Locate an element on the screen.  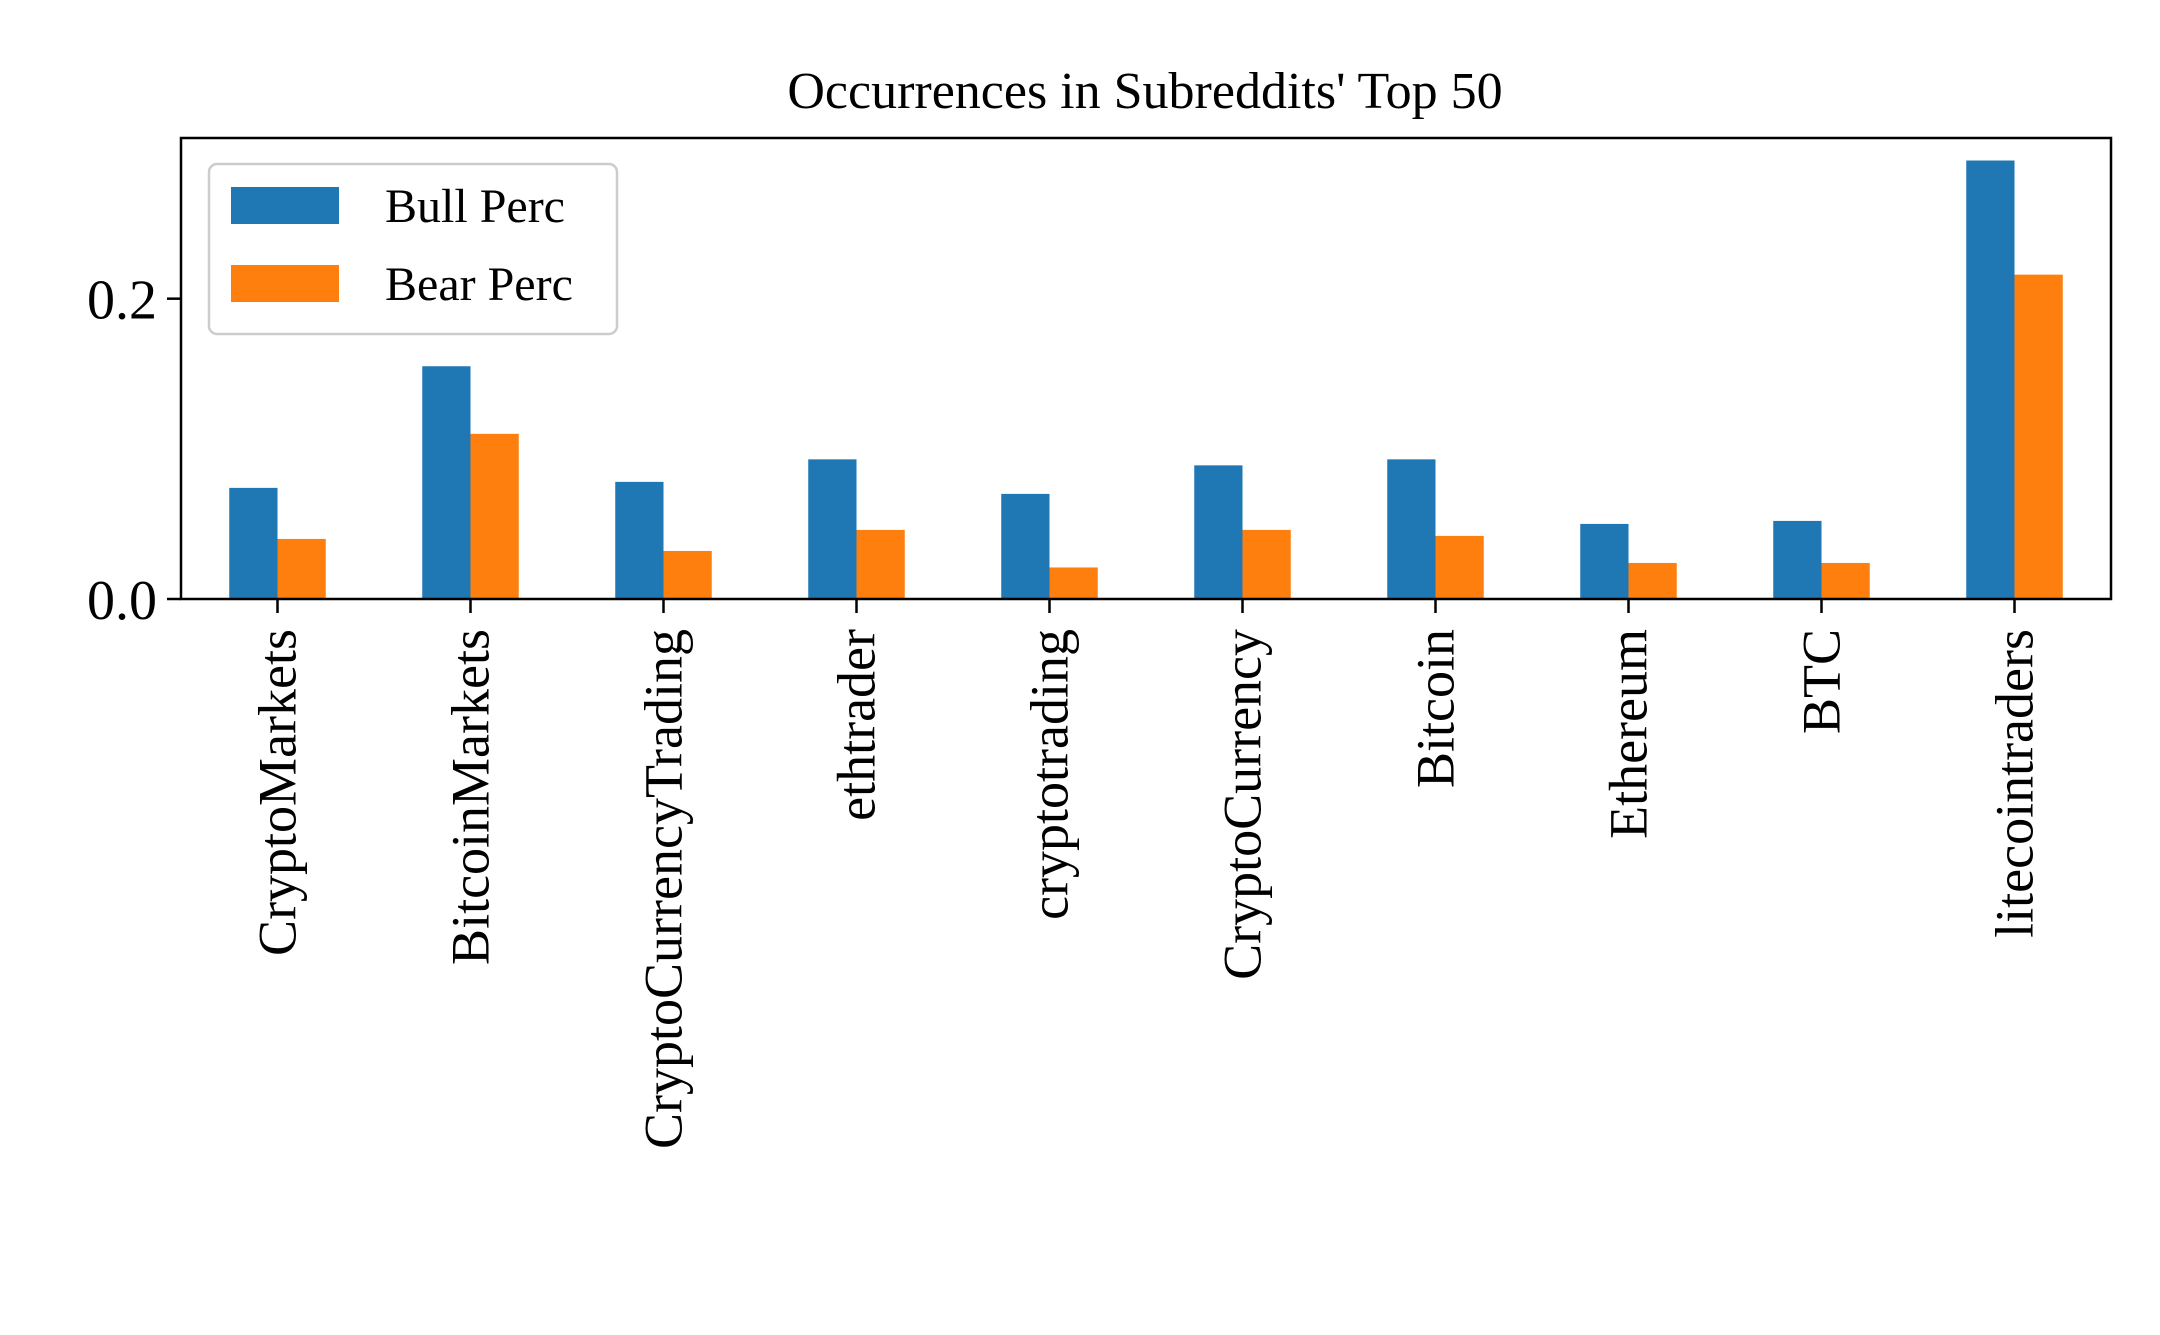
x-tick-label-bitcoinmarkets: BitcoinMarkets is located at coordinates (471, 797).